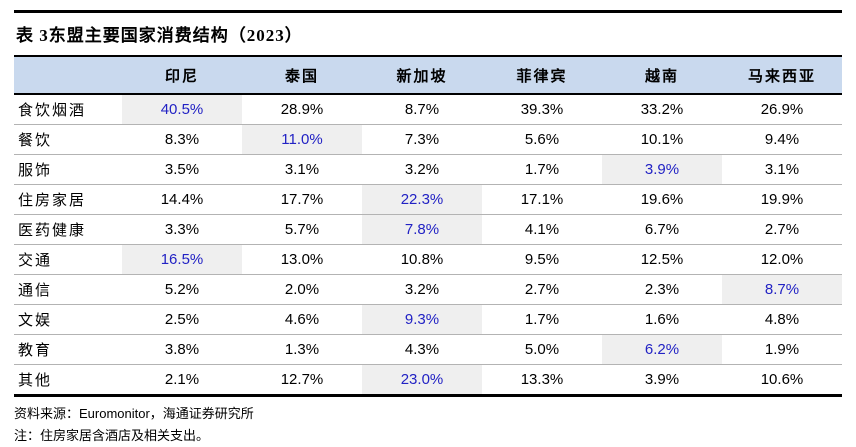 The height and width of the screenshot is (447, 856). I want to click on data-cell: 10.8%, so click(422, 259).